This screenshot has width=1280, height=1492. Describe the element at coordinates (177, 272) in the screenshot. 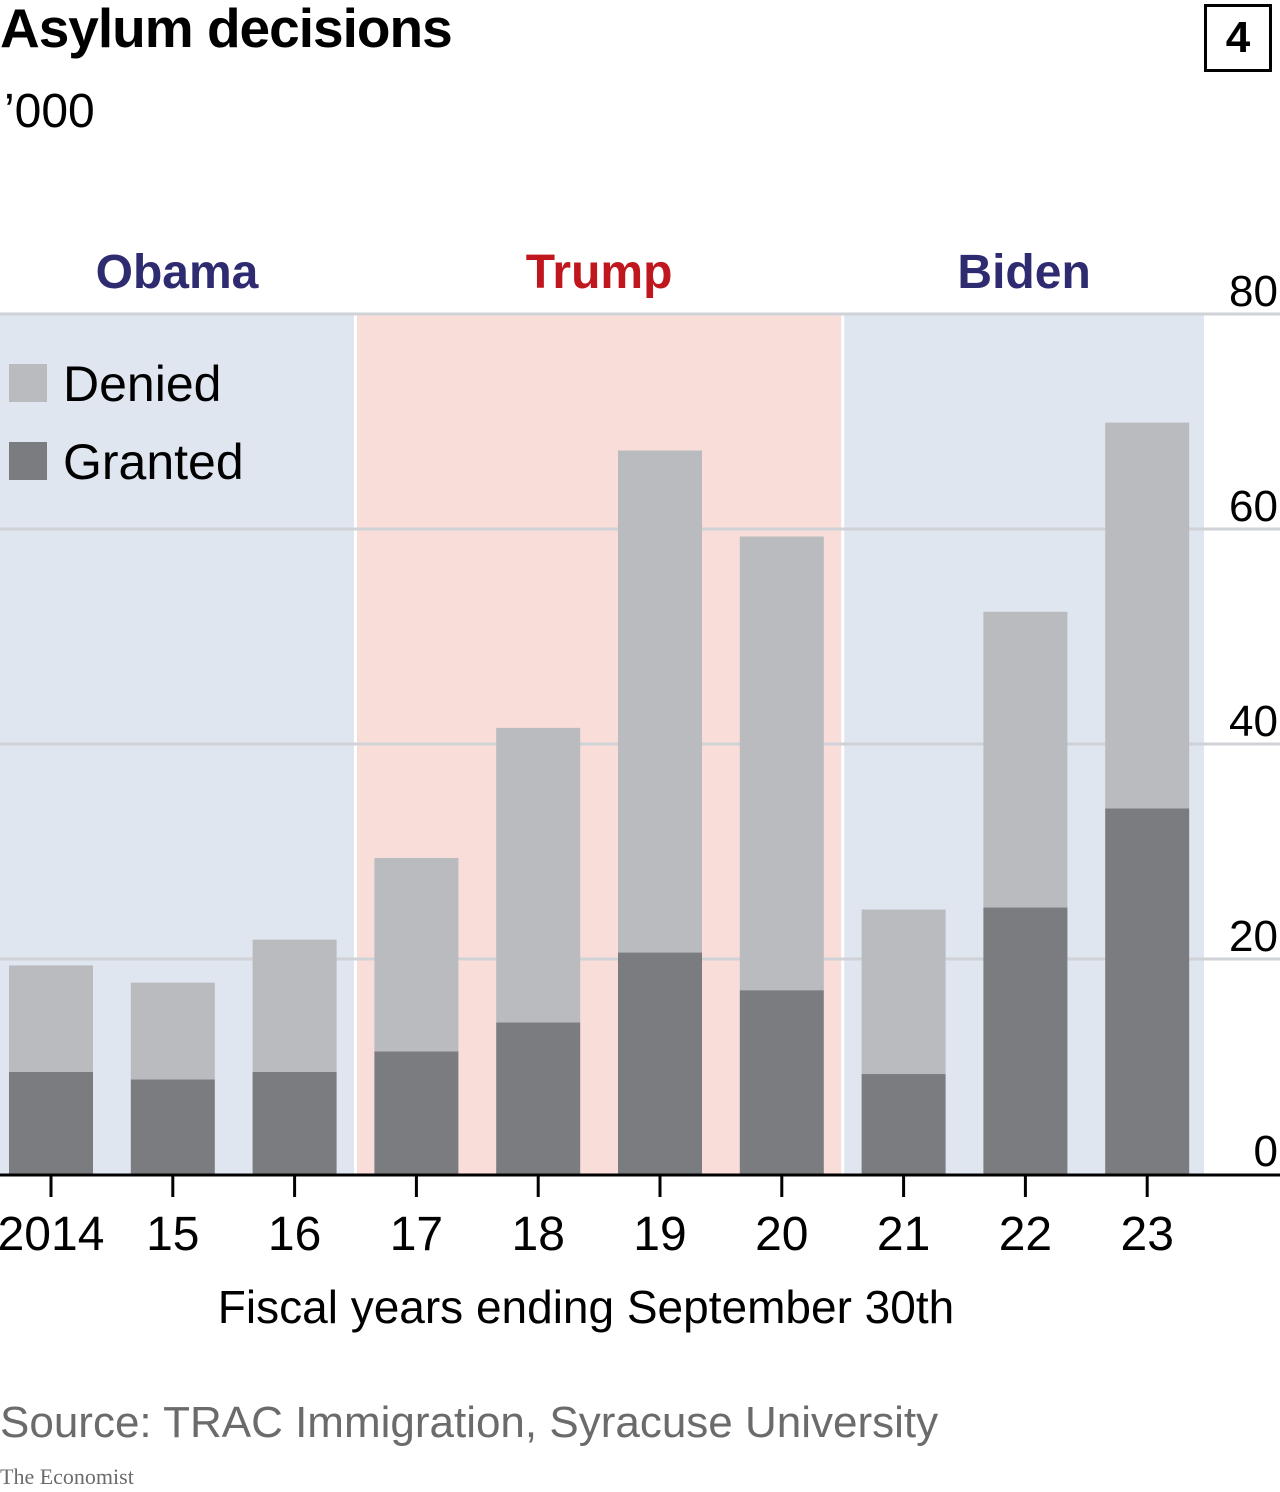

I see `period-label-obama: Obama` at that location.